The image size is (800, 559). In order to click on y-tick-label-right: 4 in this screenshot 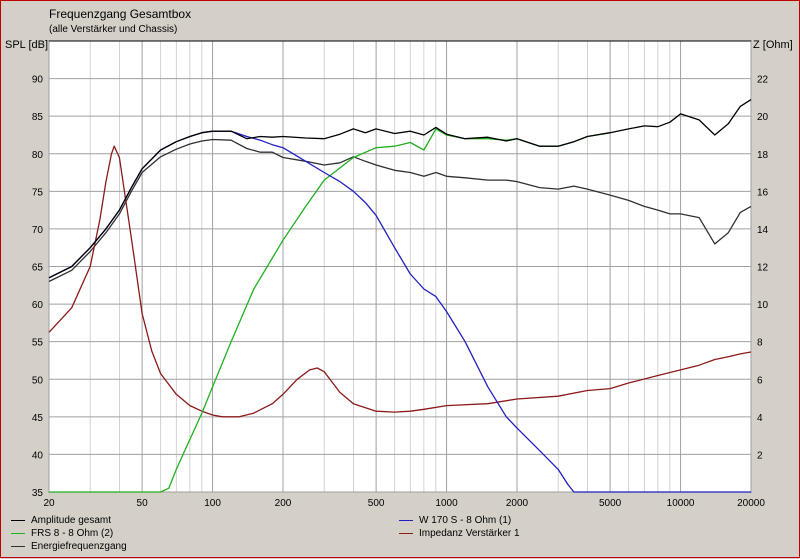, I will do `click(760, 418)`.